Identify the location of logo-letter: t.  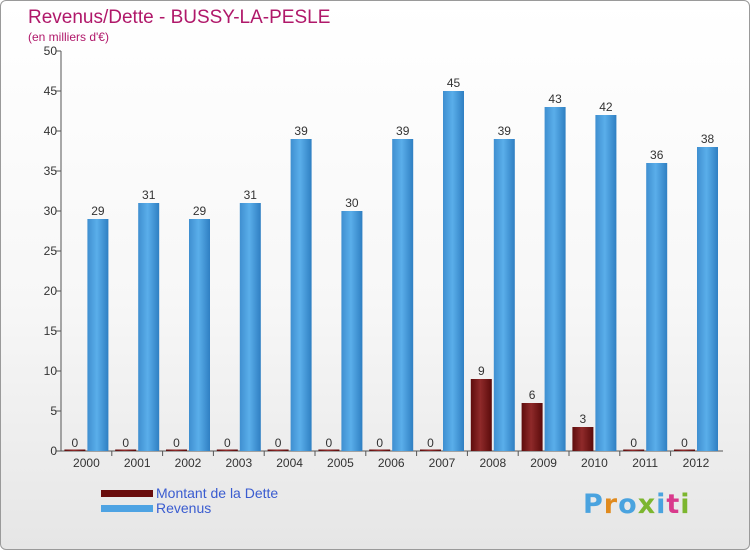
(673, 504).